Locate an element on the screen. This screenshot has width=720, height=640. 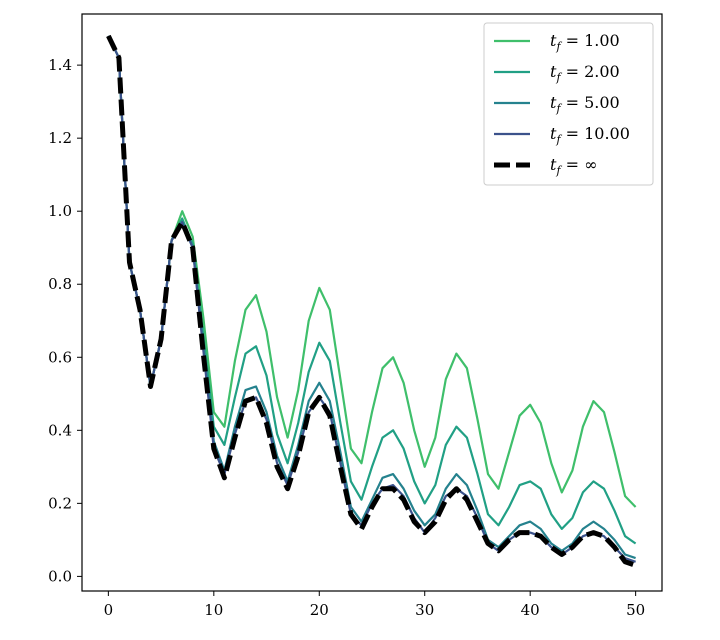
legend-label-4: tf = ∞ is located at coordinates (573, 166).